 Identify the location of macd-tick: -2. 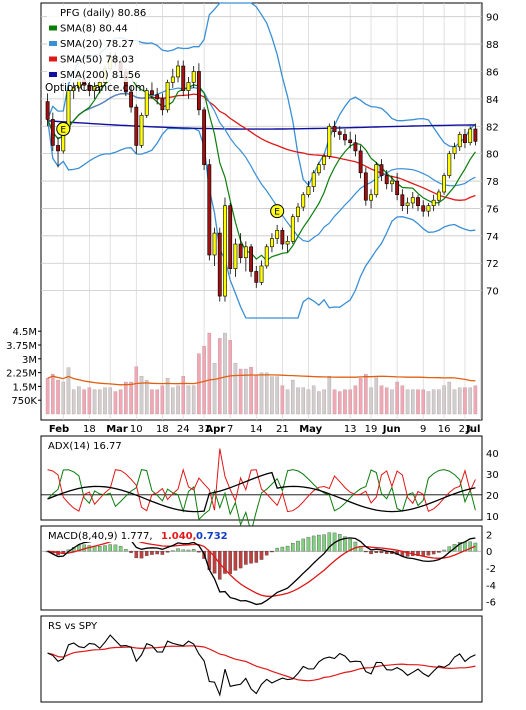
(491, 569).